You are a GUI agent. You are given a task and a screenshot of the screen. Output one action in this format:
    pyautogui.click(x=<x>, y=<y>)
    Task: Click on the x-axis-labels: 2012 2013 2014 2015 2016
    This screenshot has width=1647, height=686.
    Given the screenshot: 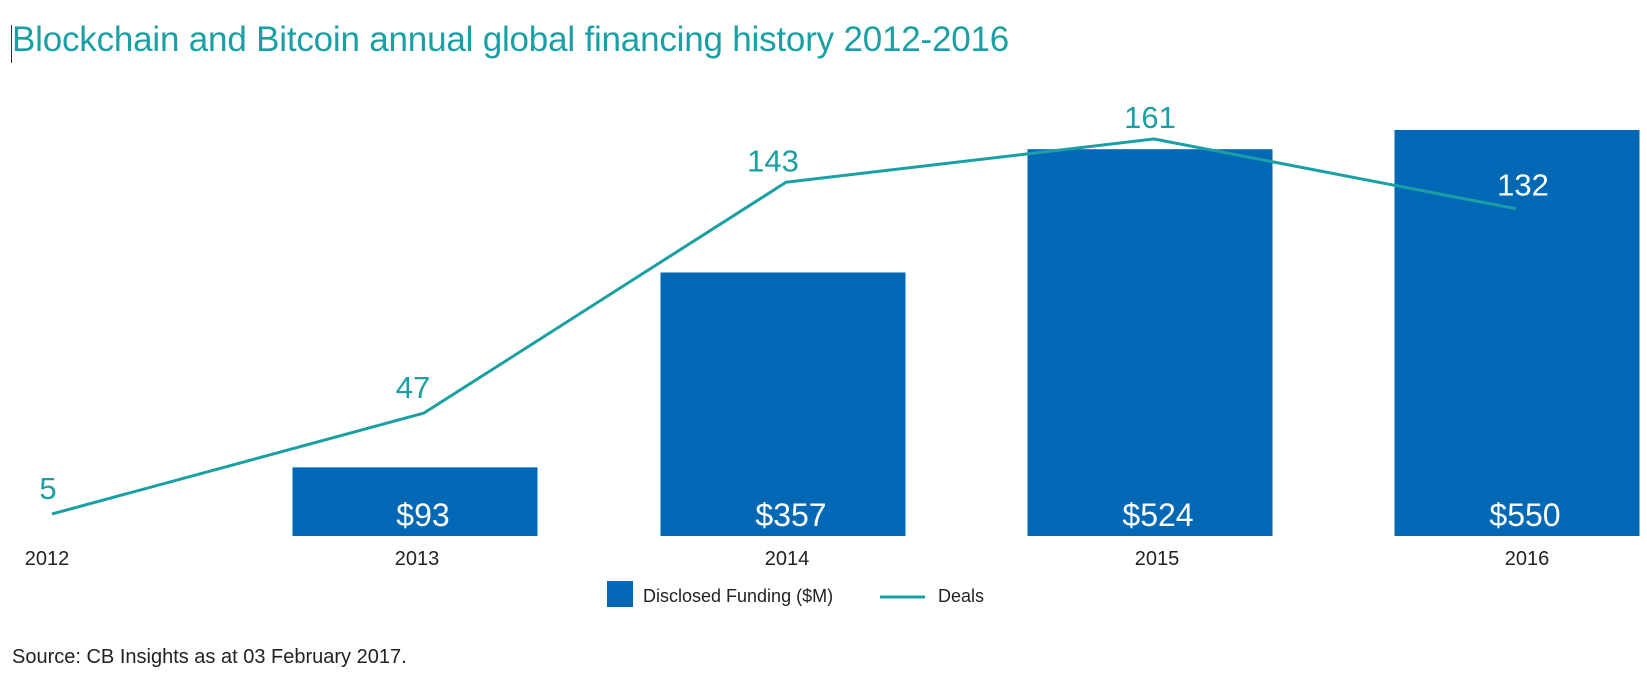 What is the action you would take?
    pyautogui.click(x=787, y=559)
    